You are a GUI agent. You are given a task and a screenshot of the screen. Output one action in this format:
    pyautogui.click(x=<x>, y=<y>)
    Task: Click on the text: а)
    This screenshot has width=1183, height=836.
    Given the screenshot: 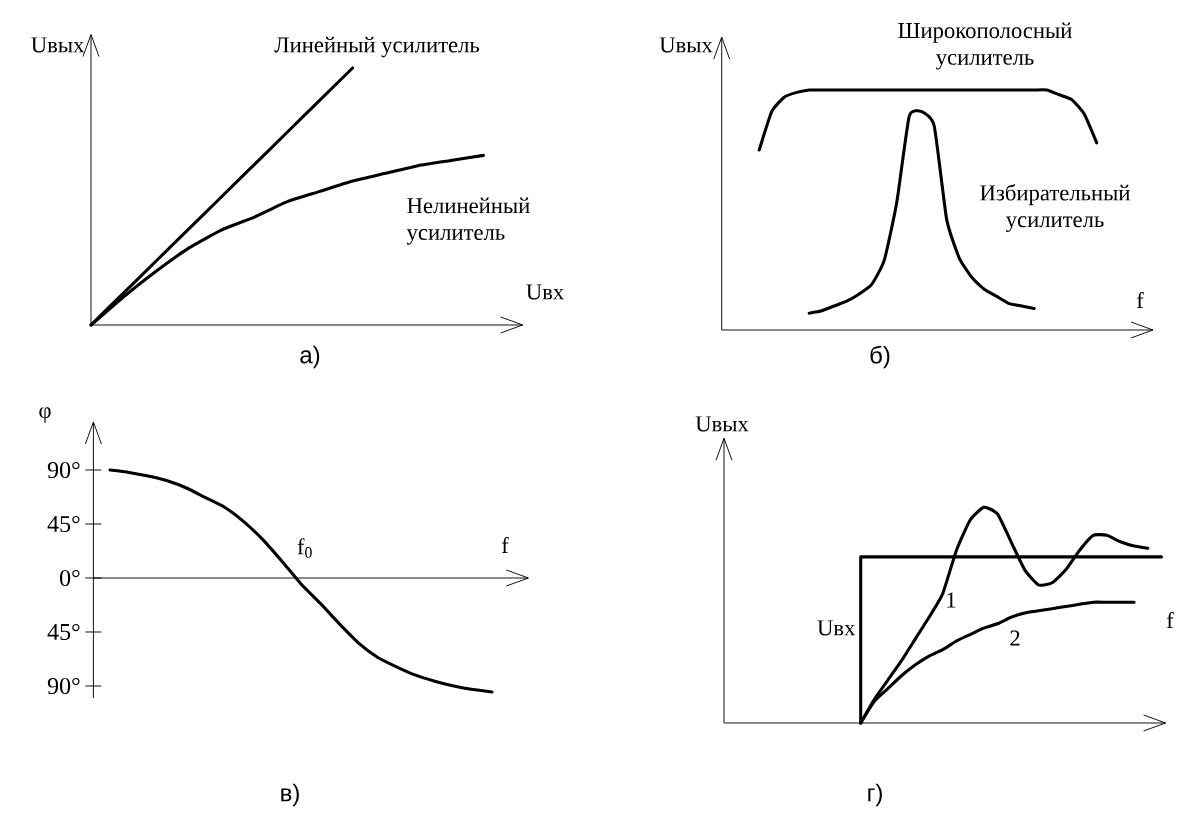 What is the action you would take?
    pyautogui.click(x=310, y=357)
    